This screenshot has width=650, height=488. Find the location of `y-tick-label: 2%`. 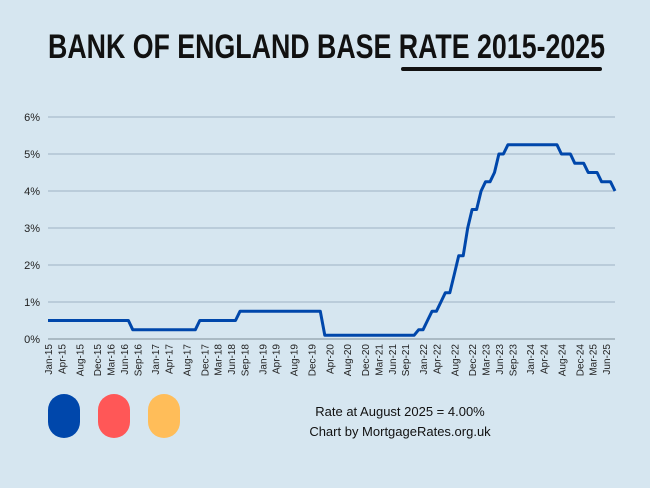

y-tick-label: 2% is located at coordinates (32, 266).